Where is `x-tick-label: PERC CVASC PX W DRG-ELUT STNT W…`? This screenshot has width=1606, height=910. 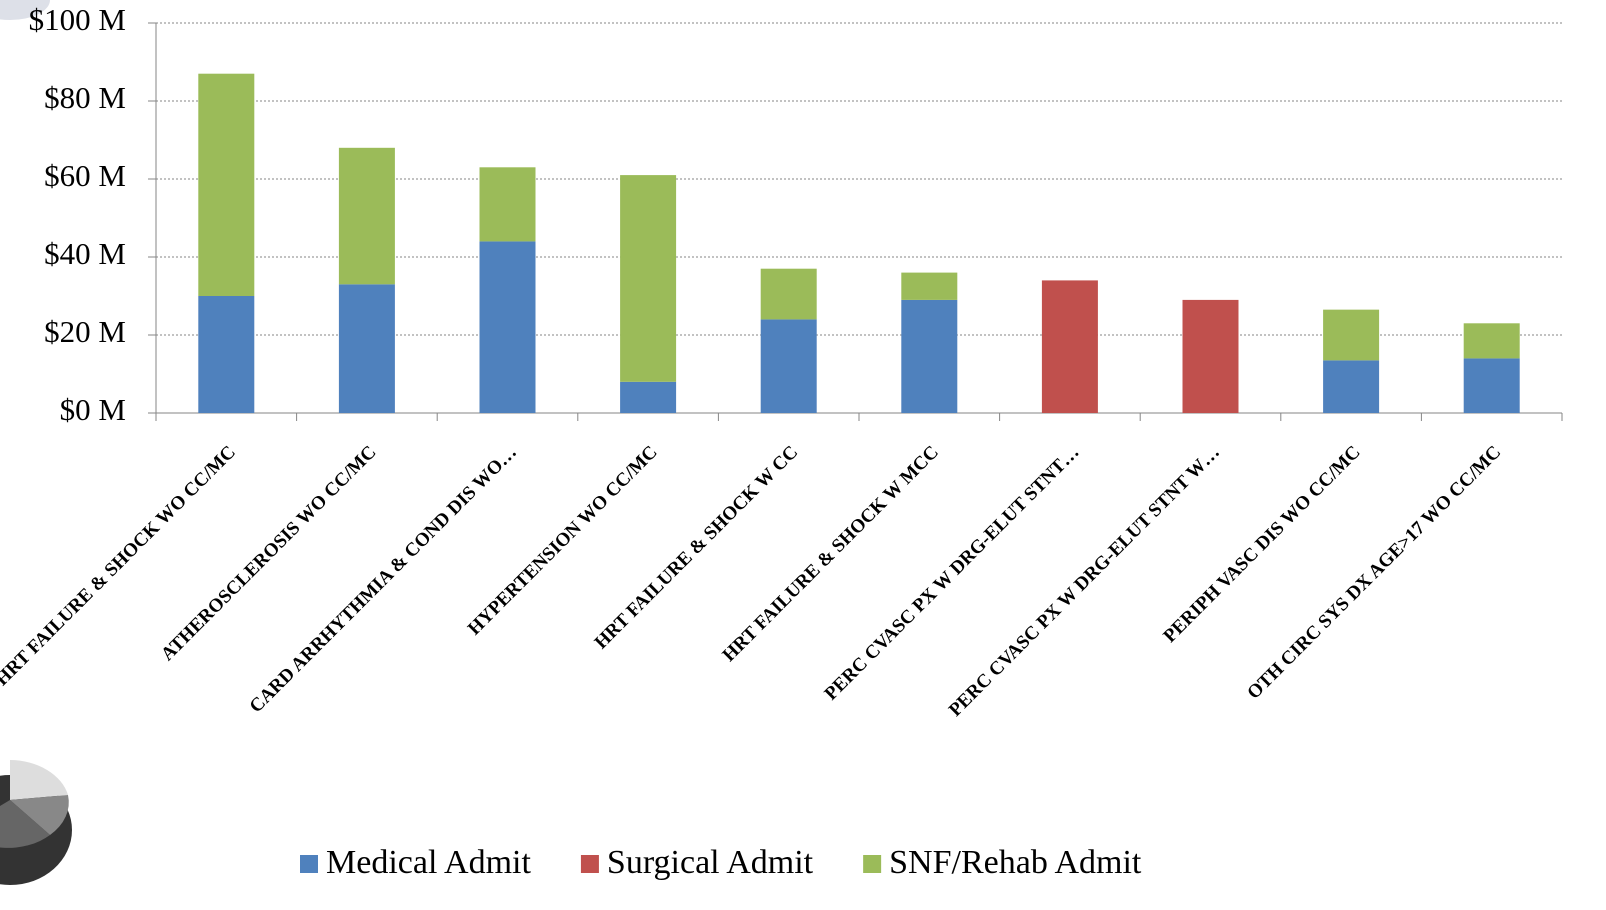 x-tick-label: PERC CVASC PX W DRG-ELUT STNT W… is located at coordinates (1084, 581).